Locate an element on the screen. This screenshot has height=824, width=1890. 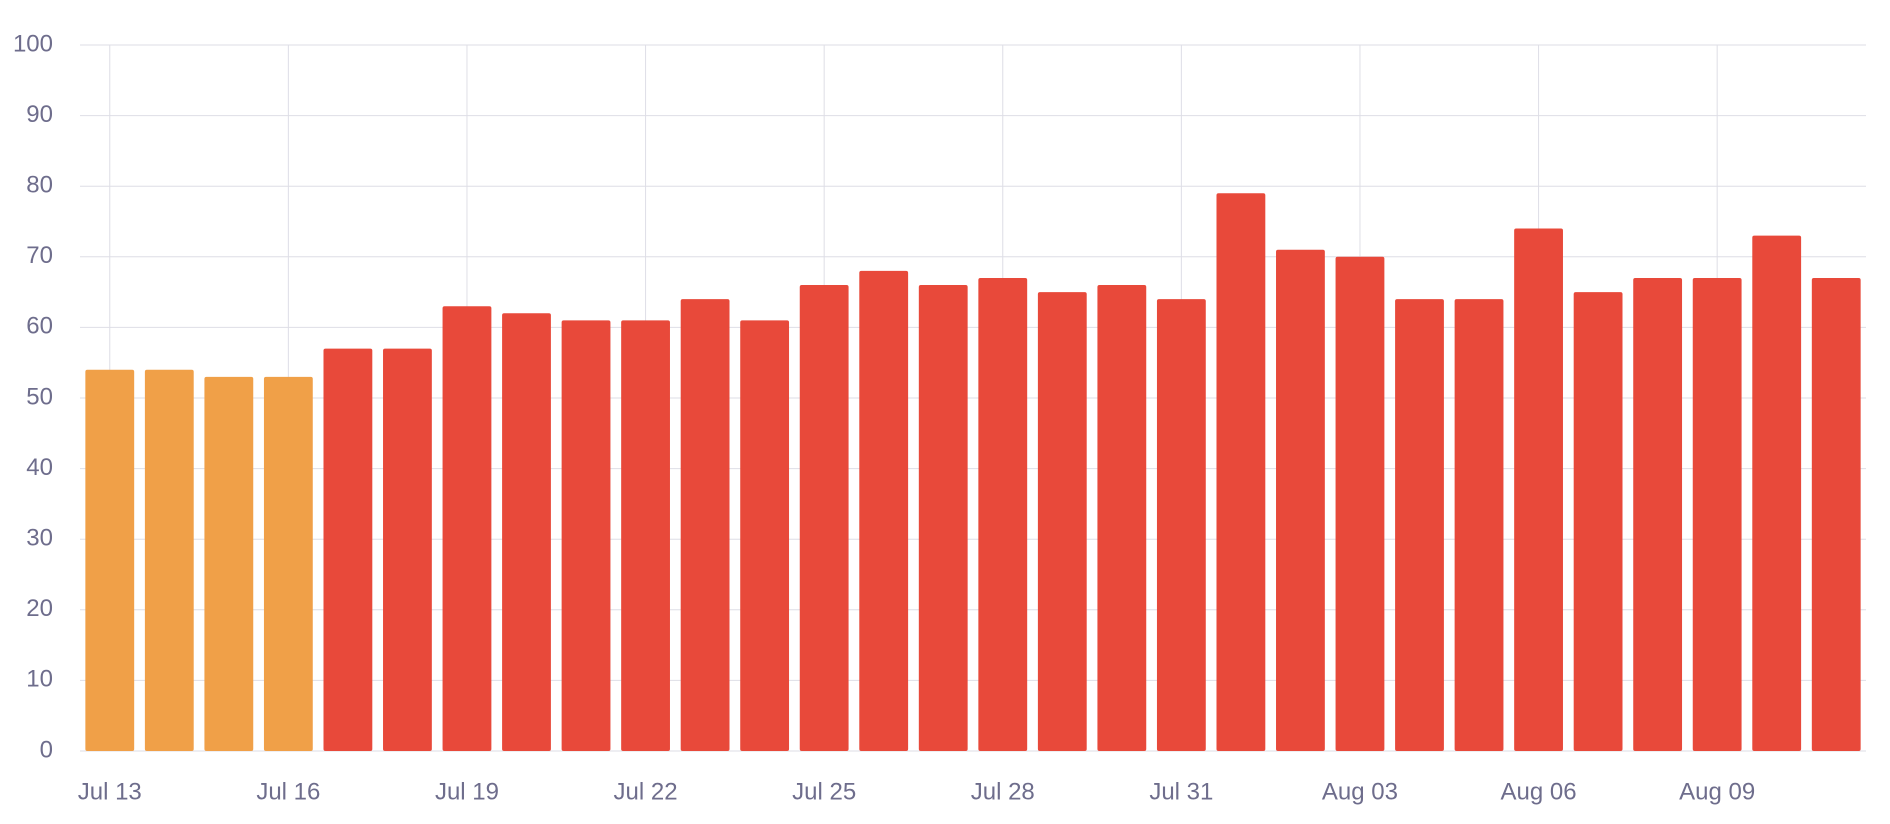
y-tick-label: 80 is located at coordinates (39, 185).